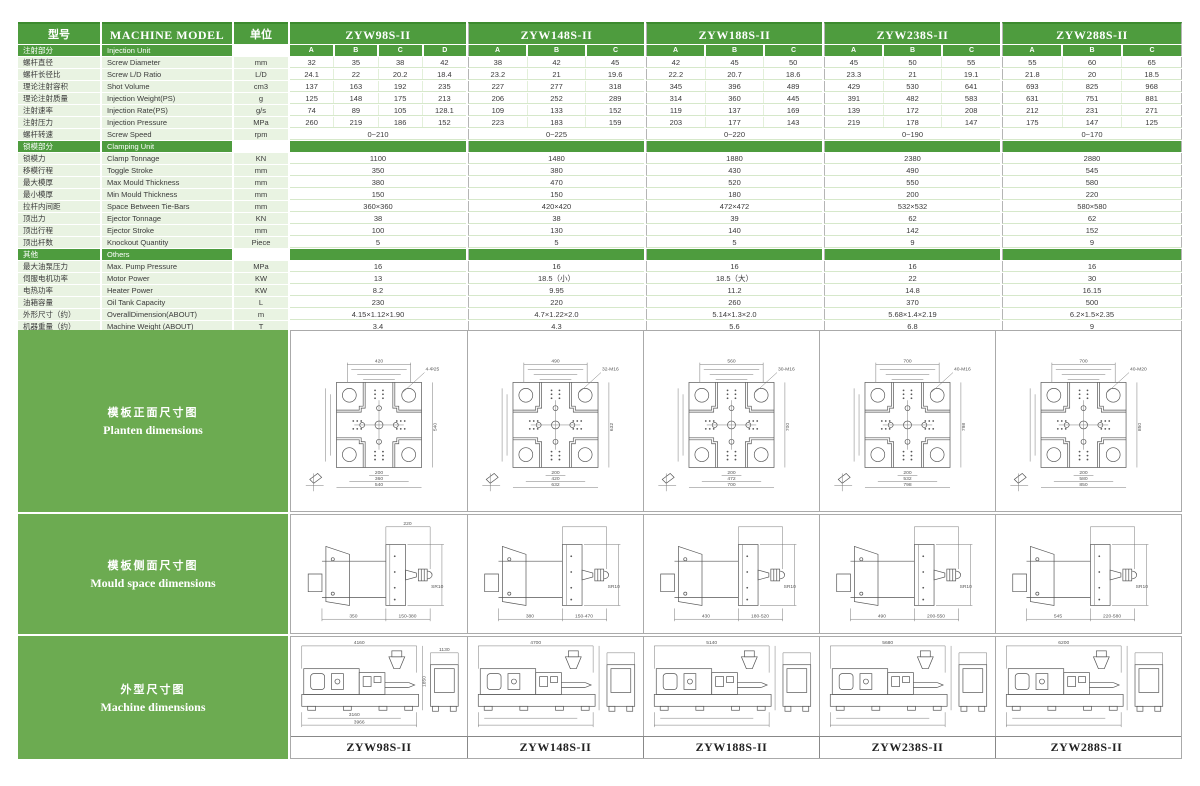 The image size is (1200, 786). I want to click on data-value: 8.2, so click(378, 290).